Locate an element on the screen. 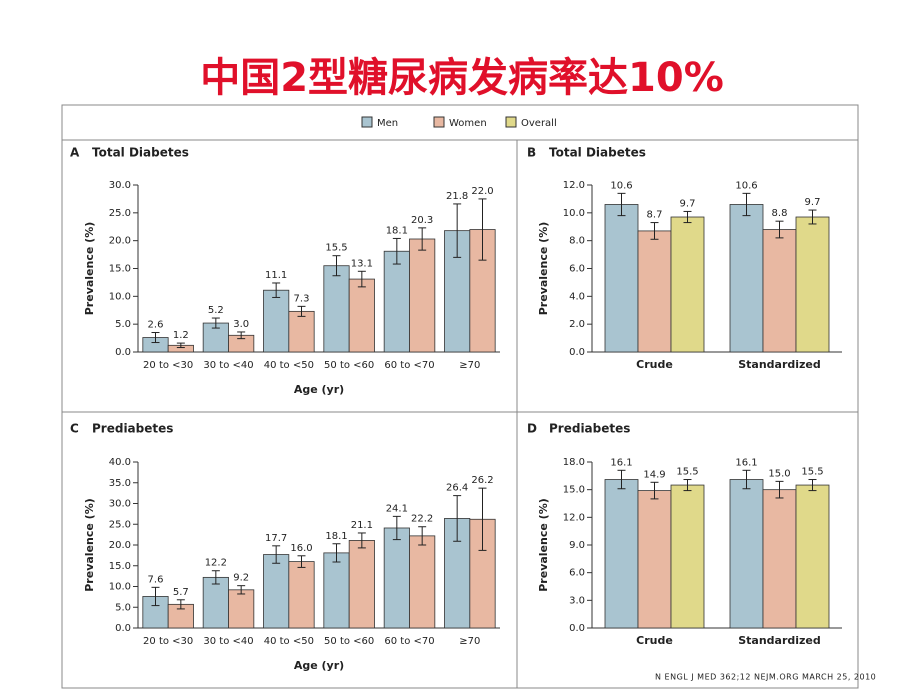 The width and height of the screenshot is (920, 690). value-label: 16.0 is located at coordinates (301, 548).